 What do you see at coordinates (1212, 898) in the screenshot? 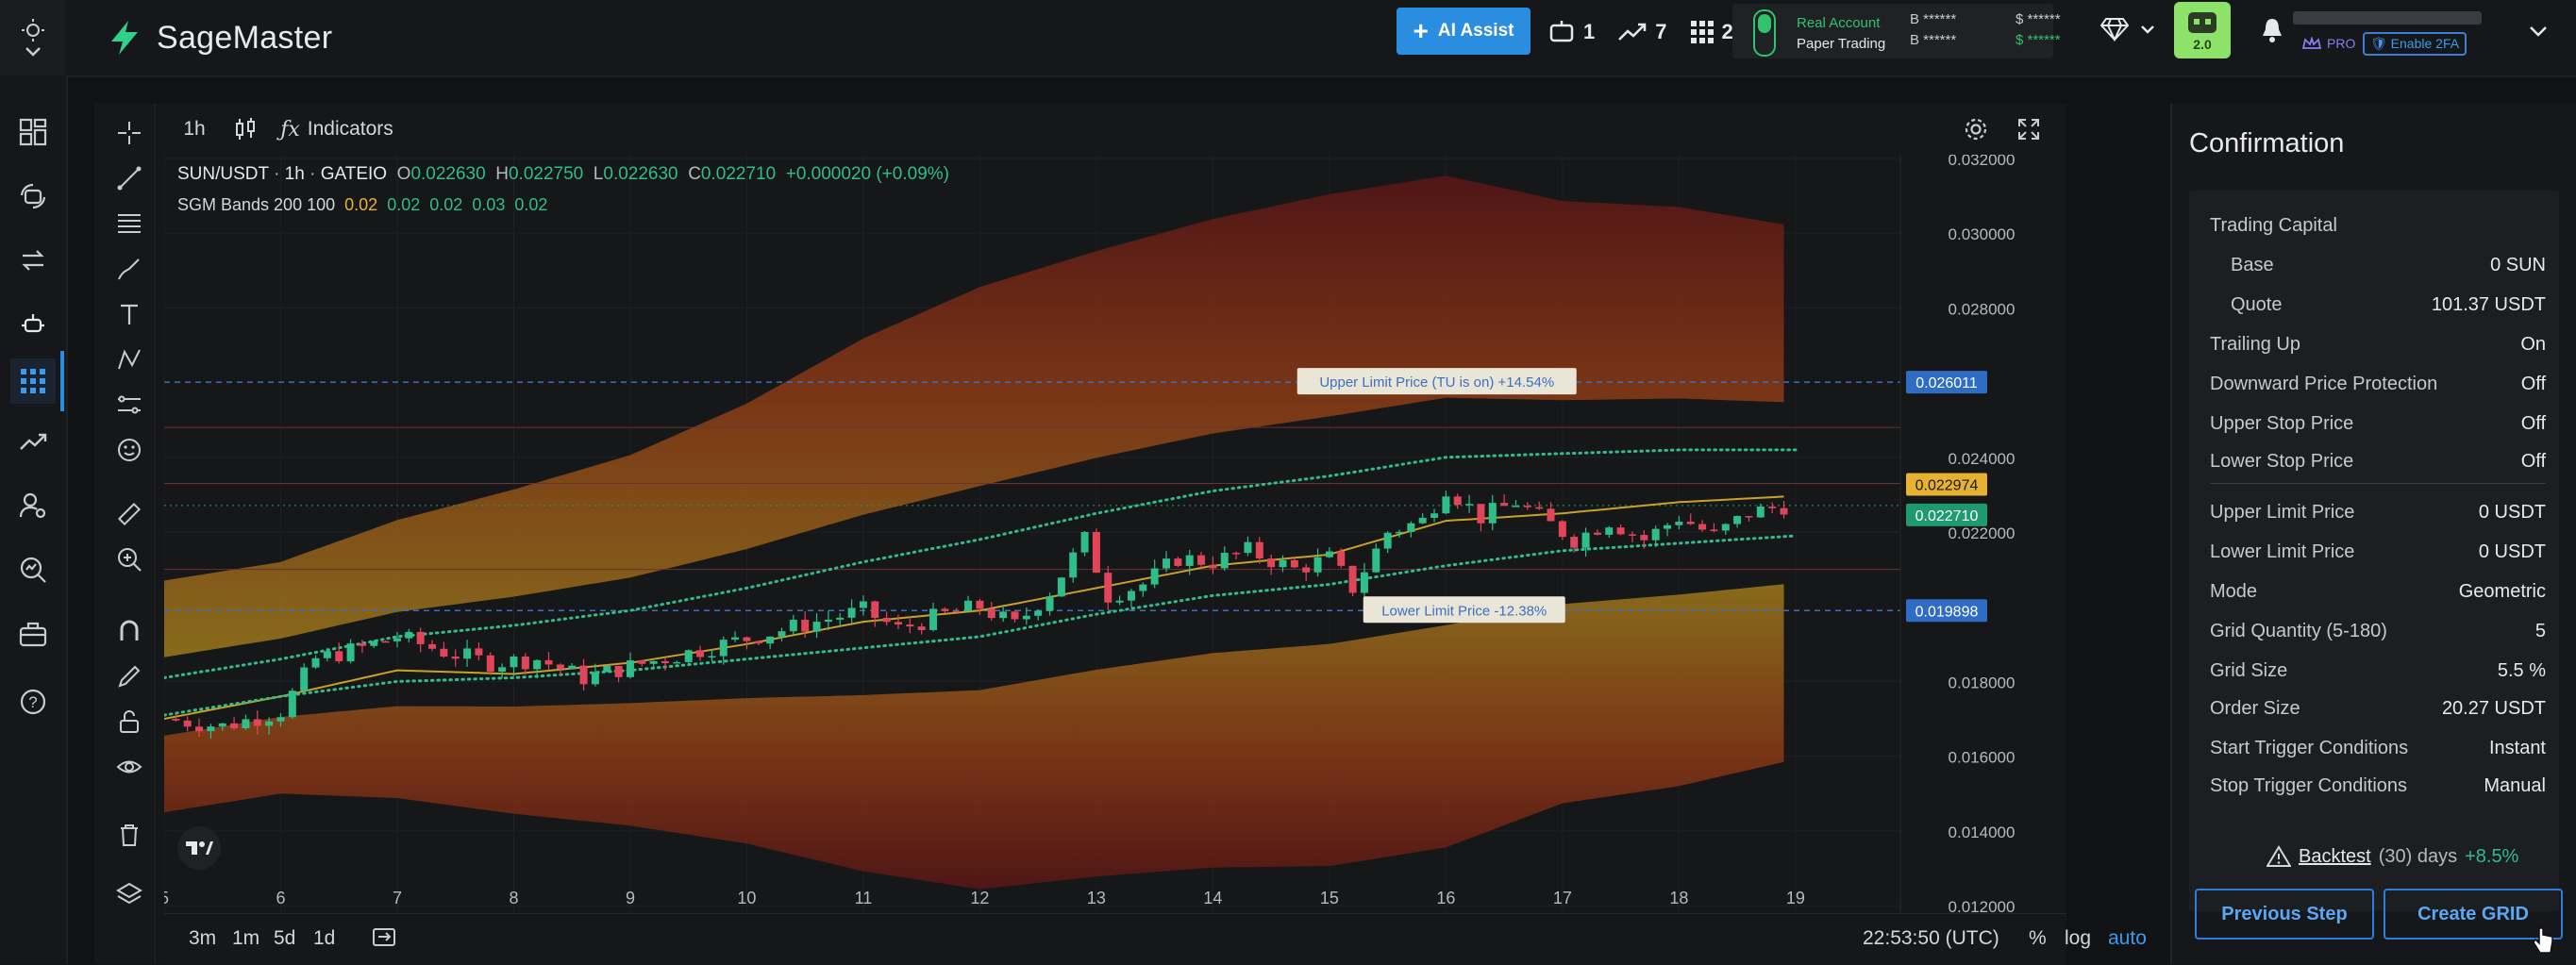
I see `x-tick-label: 14` at bounding box center [1212, 898].